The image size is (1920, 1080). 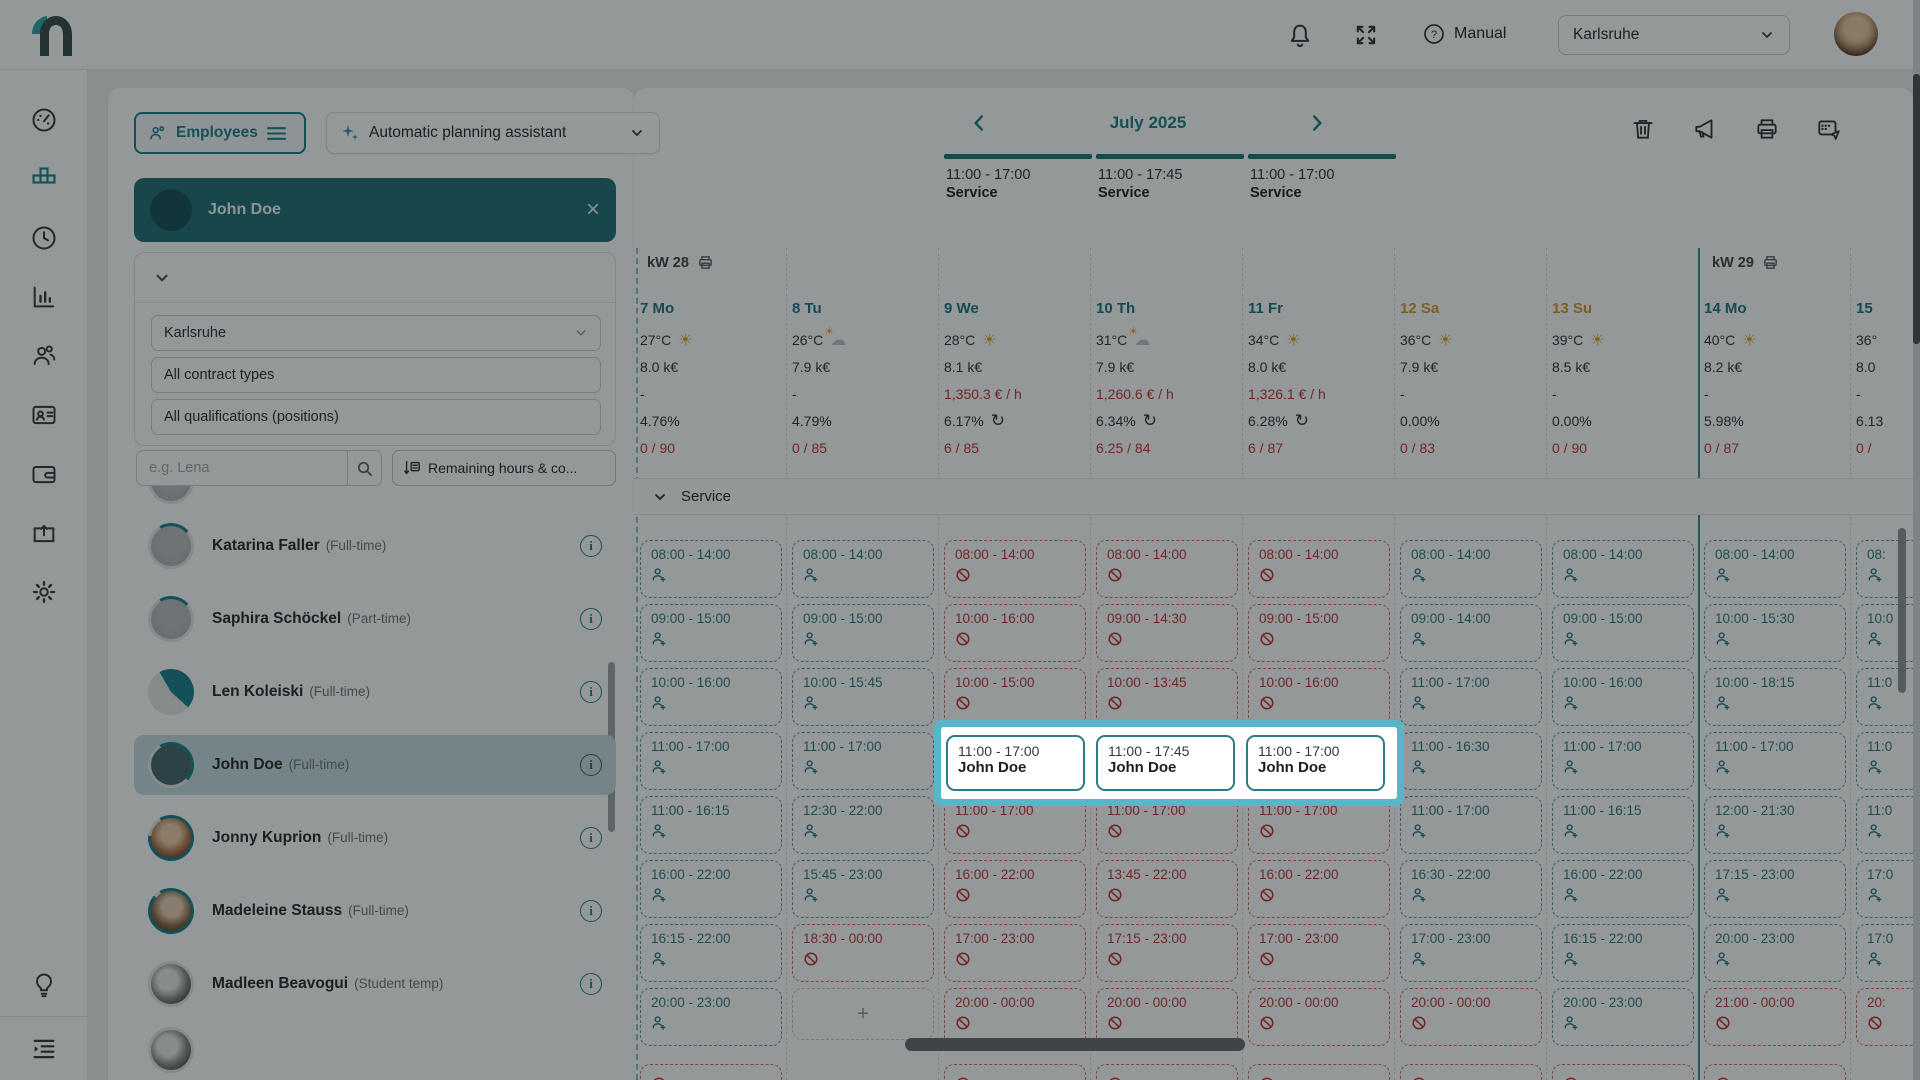 What do you see at coordinates (1829, 129) in the screenshot?
I see `publish-schedule-icon` at bounding box center [1829, 129].